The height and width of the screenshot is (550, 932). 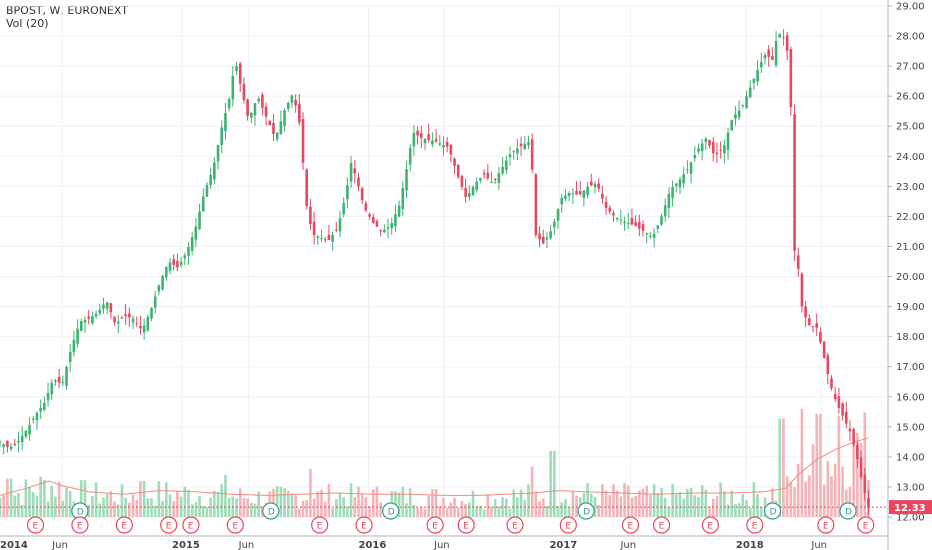 I want to click on svg-text: D, so click(x=391, y=512).